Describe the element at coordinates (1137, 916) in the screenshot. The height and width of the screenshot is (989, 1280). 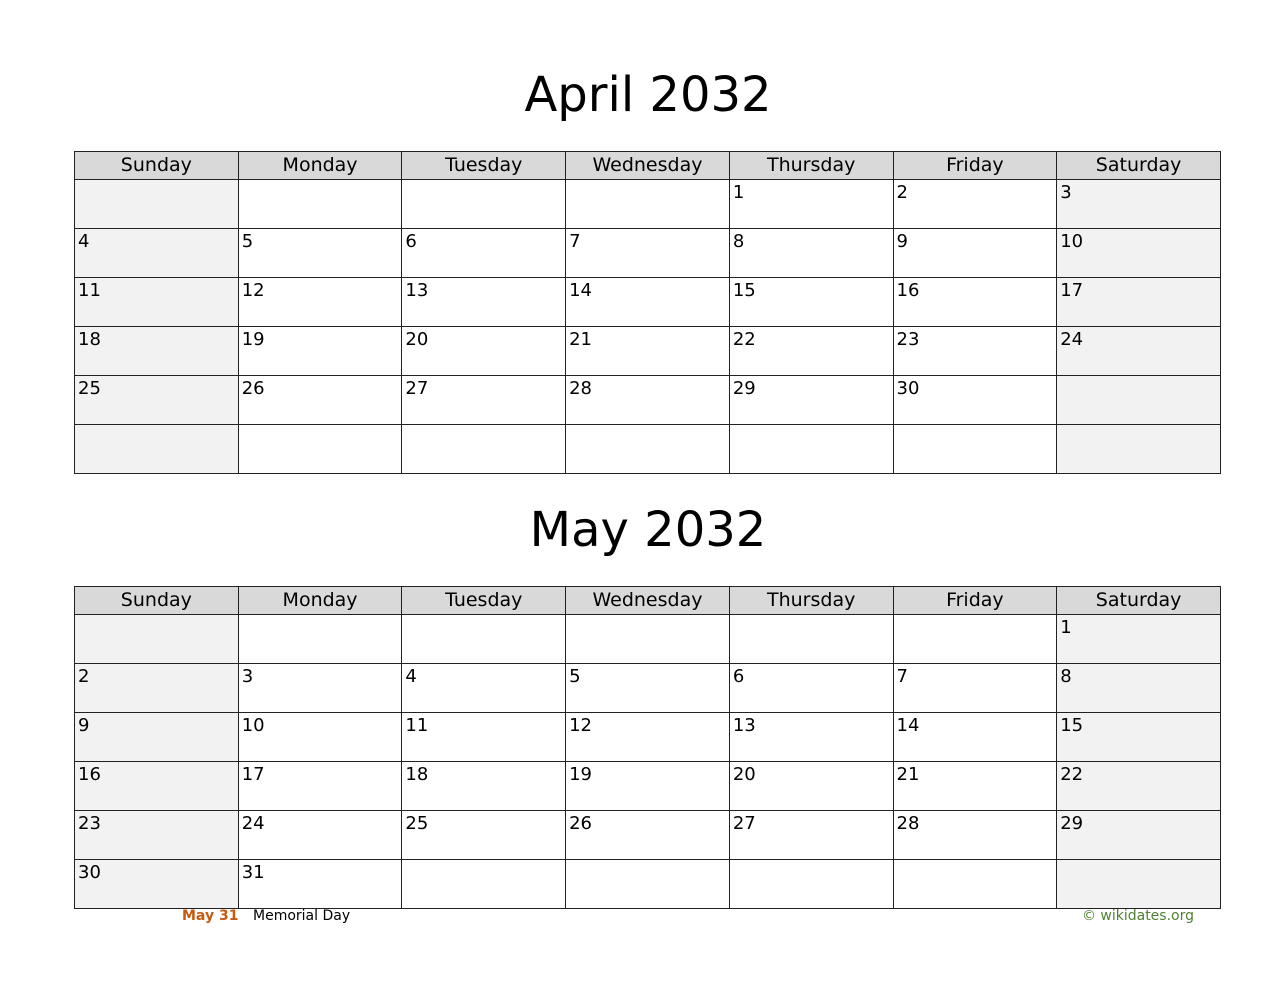
I see `credit-link: © wikidates.org` at that location.